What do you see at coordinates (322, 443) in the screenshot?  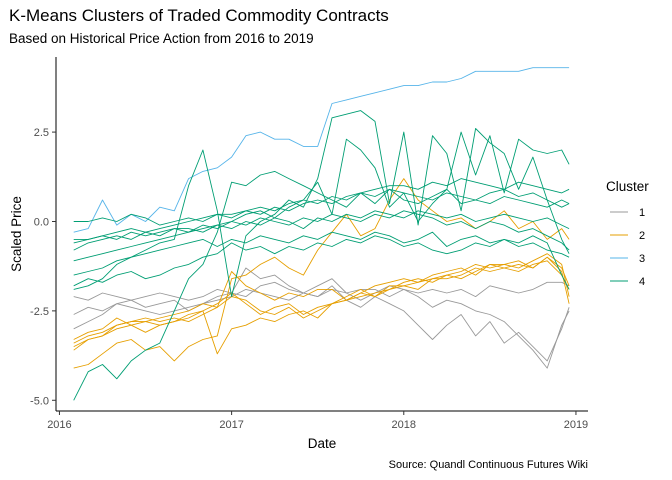 I see `x-axis-title: Date` at bounding box center [322, 443].